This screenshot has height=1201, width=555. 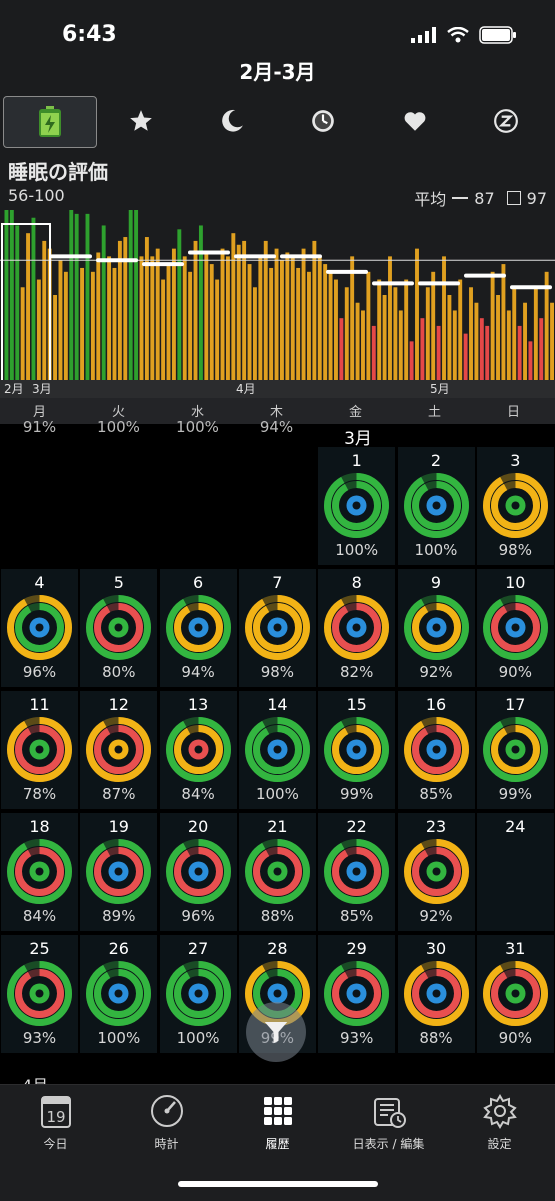 What do you see at coordinates (347, 271) in the screenshot?
I see `week-average-mark` at bounding box center [347, 271].